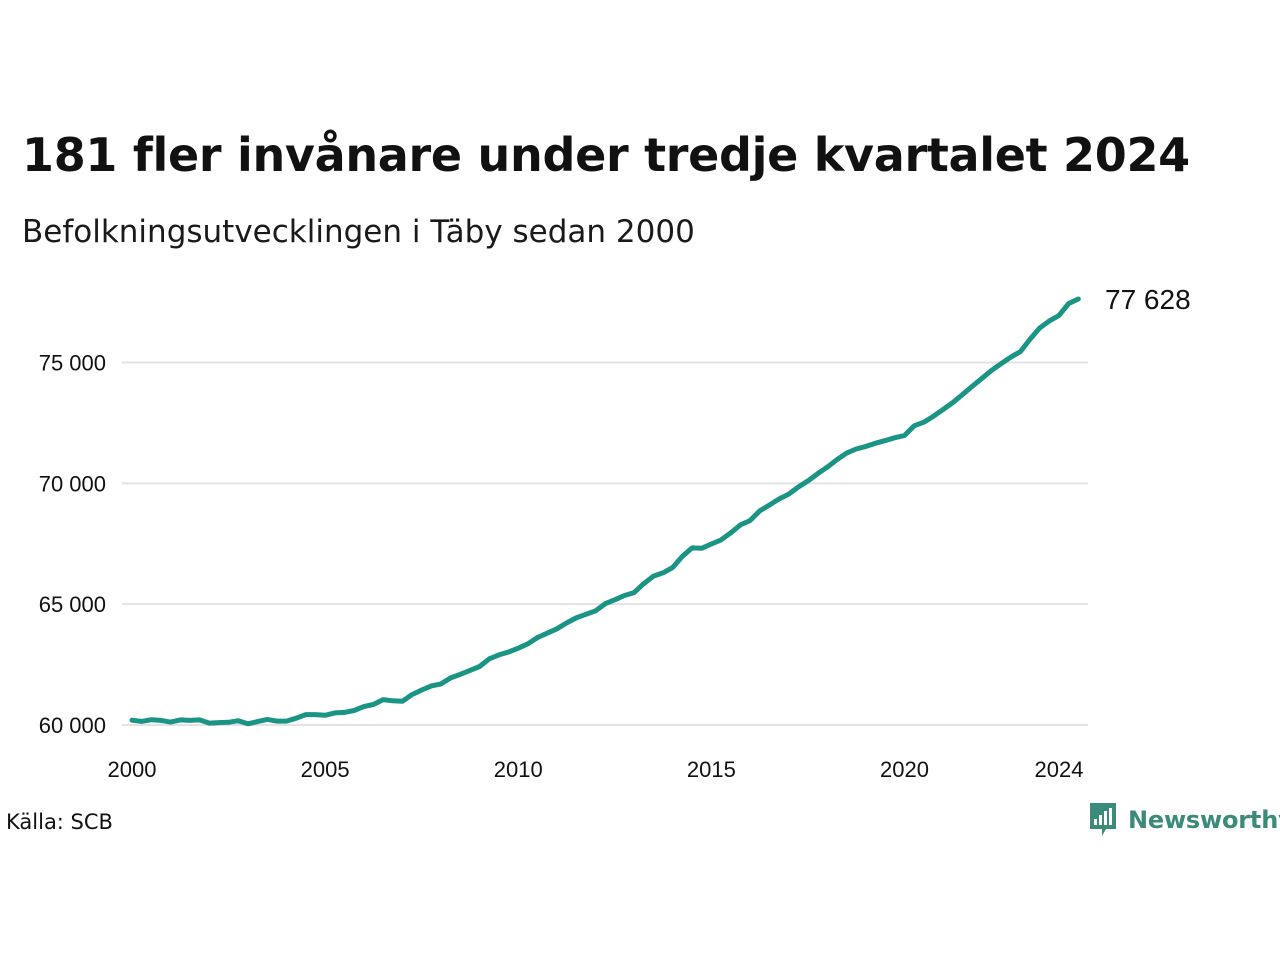 This screenshot has height=960, width=1280. Describe the element at coordinates (132, 769) in the screenshot. I see `x-tick-label: 2000` at that location.